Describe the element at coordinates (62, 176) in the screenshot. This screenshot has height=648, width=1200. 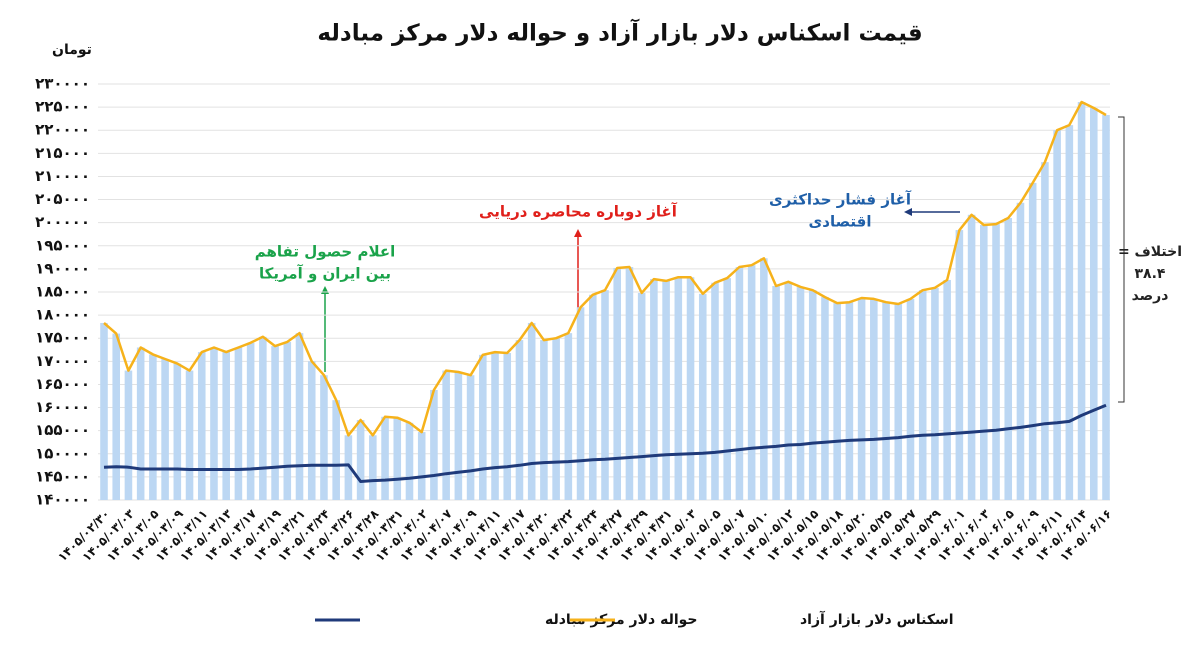
I see `y-tick-label: ۲۱۰۰۰۰` at that location.